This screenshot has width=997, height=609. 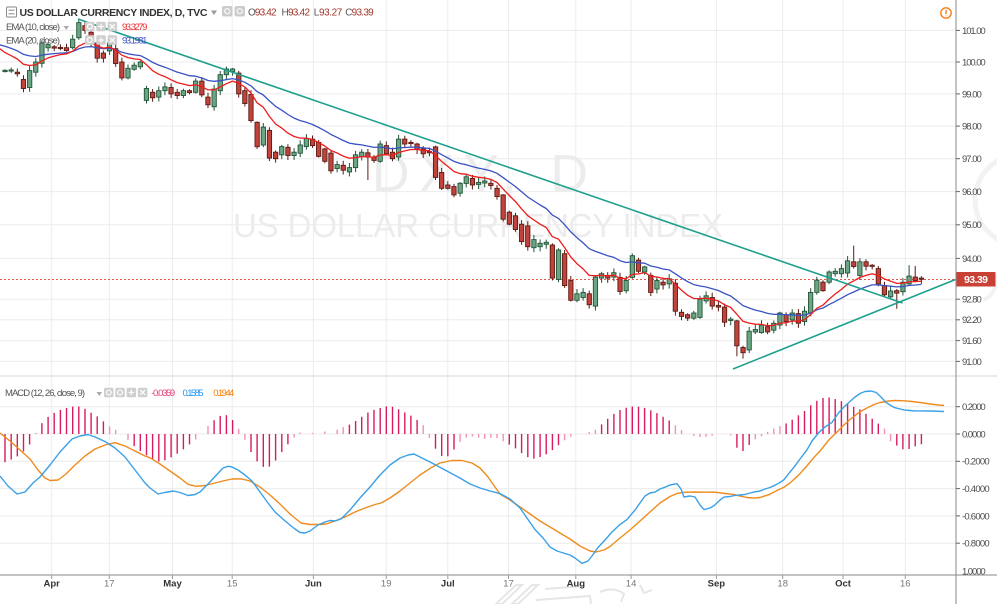 What do you see at coordinates (114, 13) in the screenshot?
I see `svg-text:US DOLLAR CURRENCY INDEX, D, T: US DOLLAR CURRENCY INDEX, D, TVC` at bounding box center [114, 13].